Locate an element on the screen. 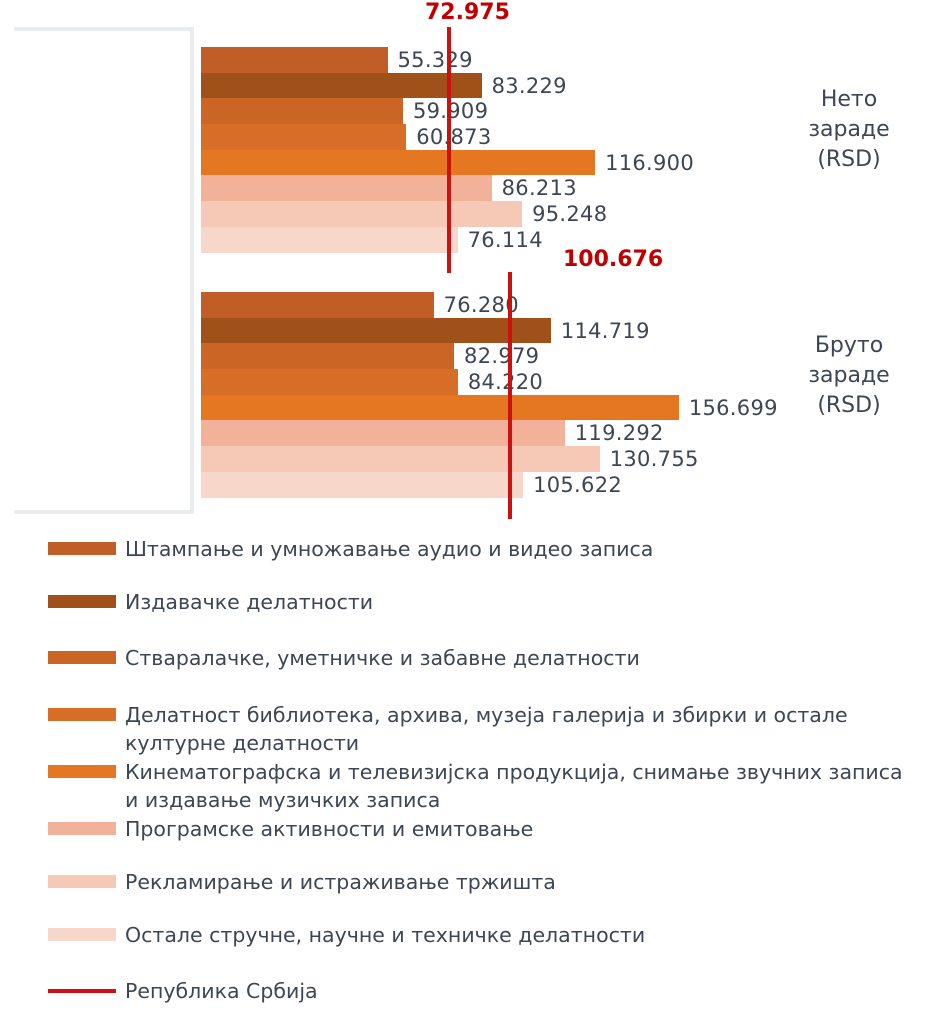 The width and height of the screenshot is (940, 1010). legend-item: Рекламирање и истраживање тржишта is located at coordinates (302, 882).